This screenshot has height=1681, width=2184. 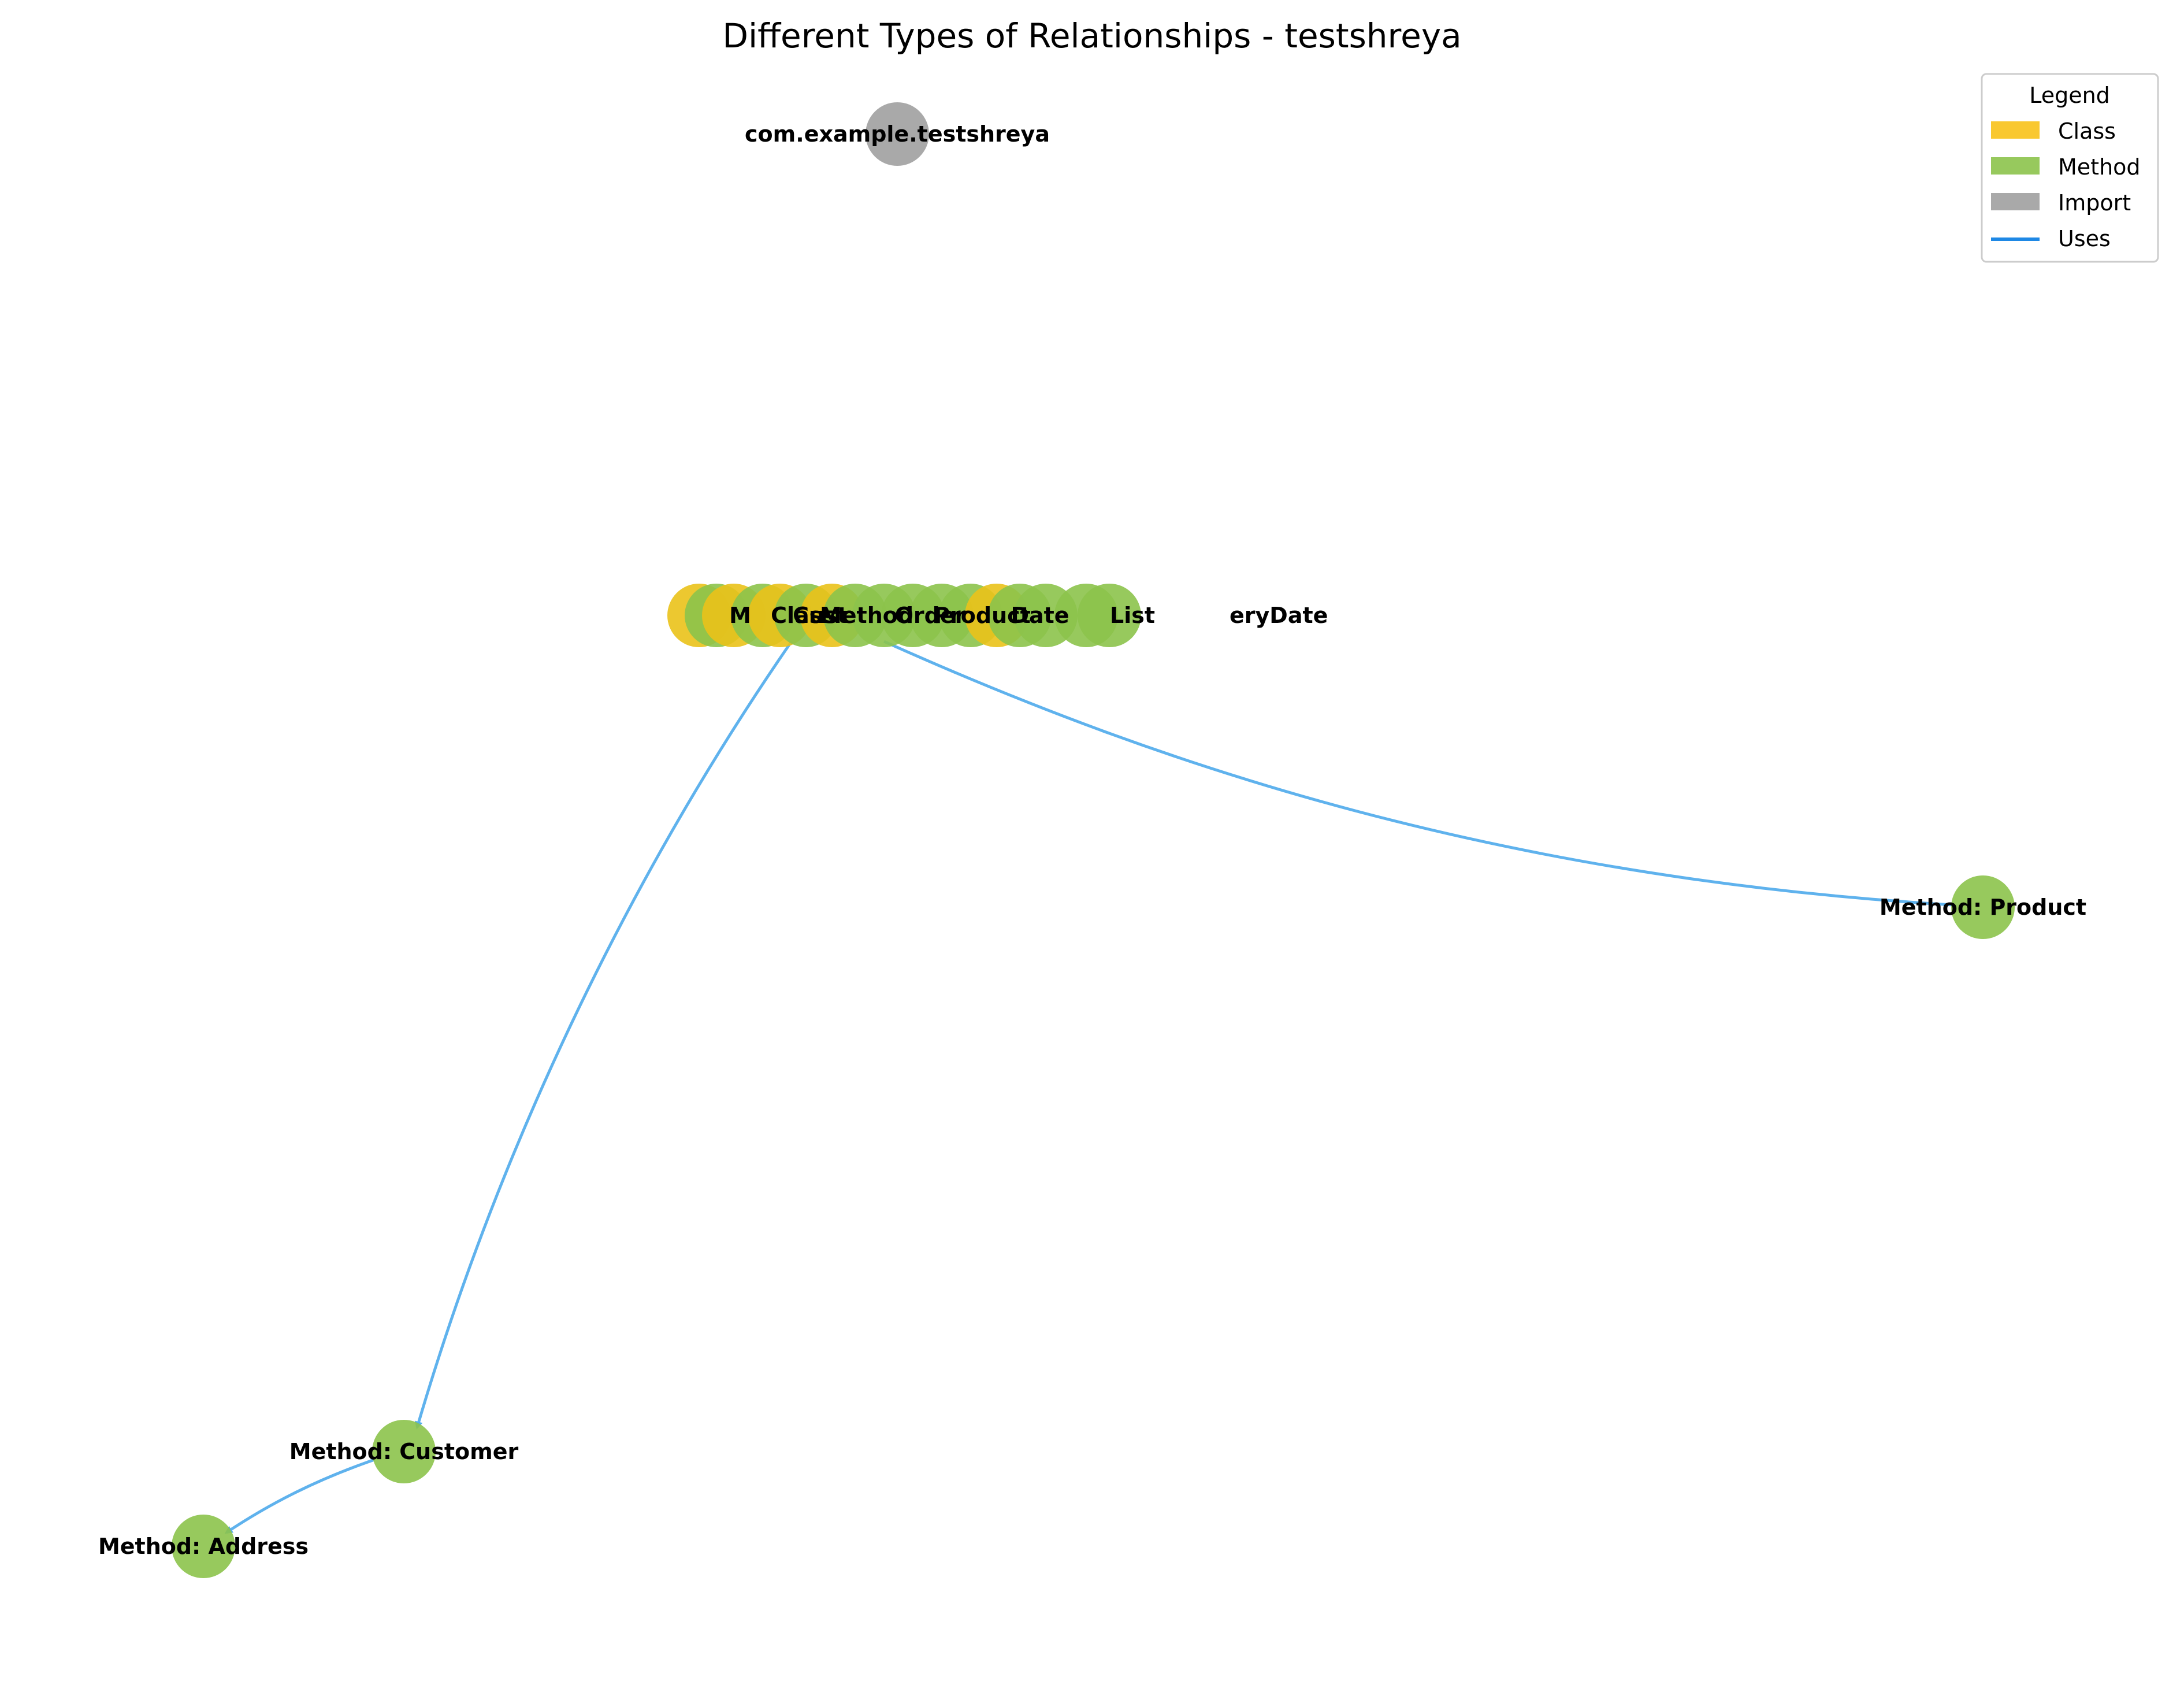 What do you see at coordinates (866, 615) in the screenshot?
I see `cluster-overlap-text: Method` at bounding box center [866, 615].